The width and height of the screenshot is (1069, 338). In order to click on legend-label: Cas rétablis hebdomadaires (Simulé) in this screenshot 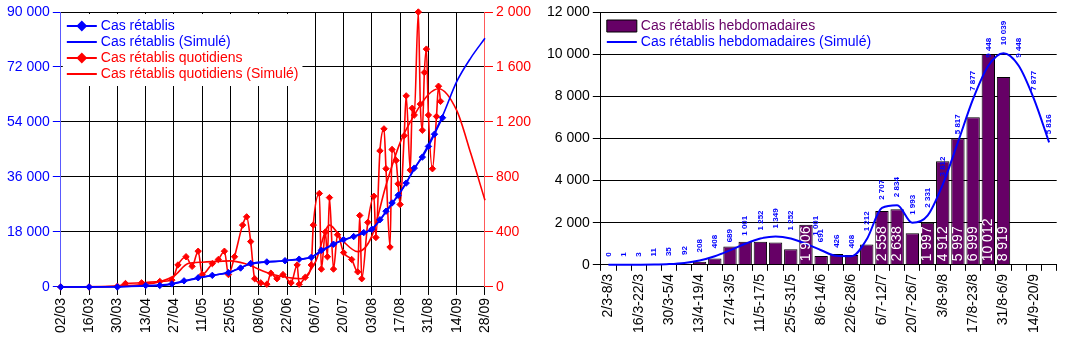, I will do `click(756, 40)`.